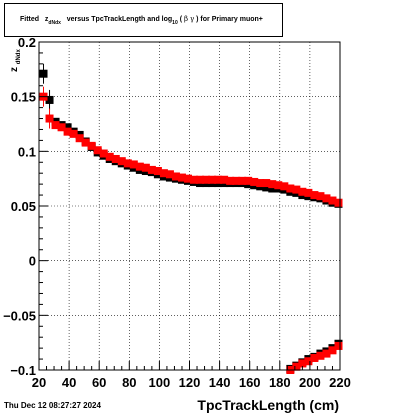  I want to click on y-tick-label: −0.1, so click(23, 370).